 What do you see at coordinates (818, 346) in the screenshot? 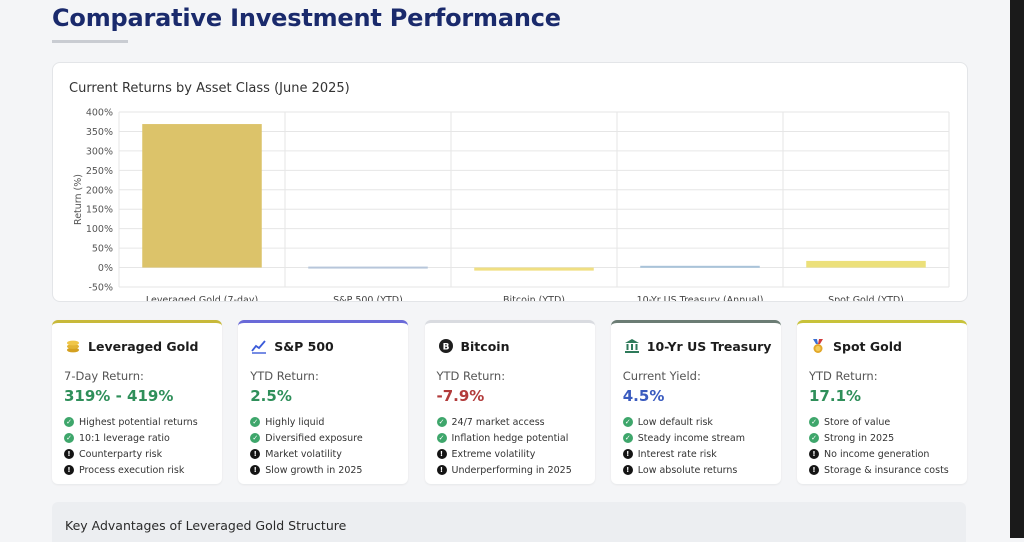
I see `medal-icon` at bounding box center [818, 346].